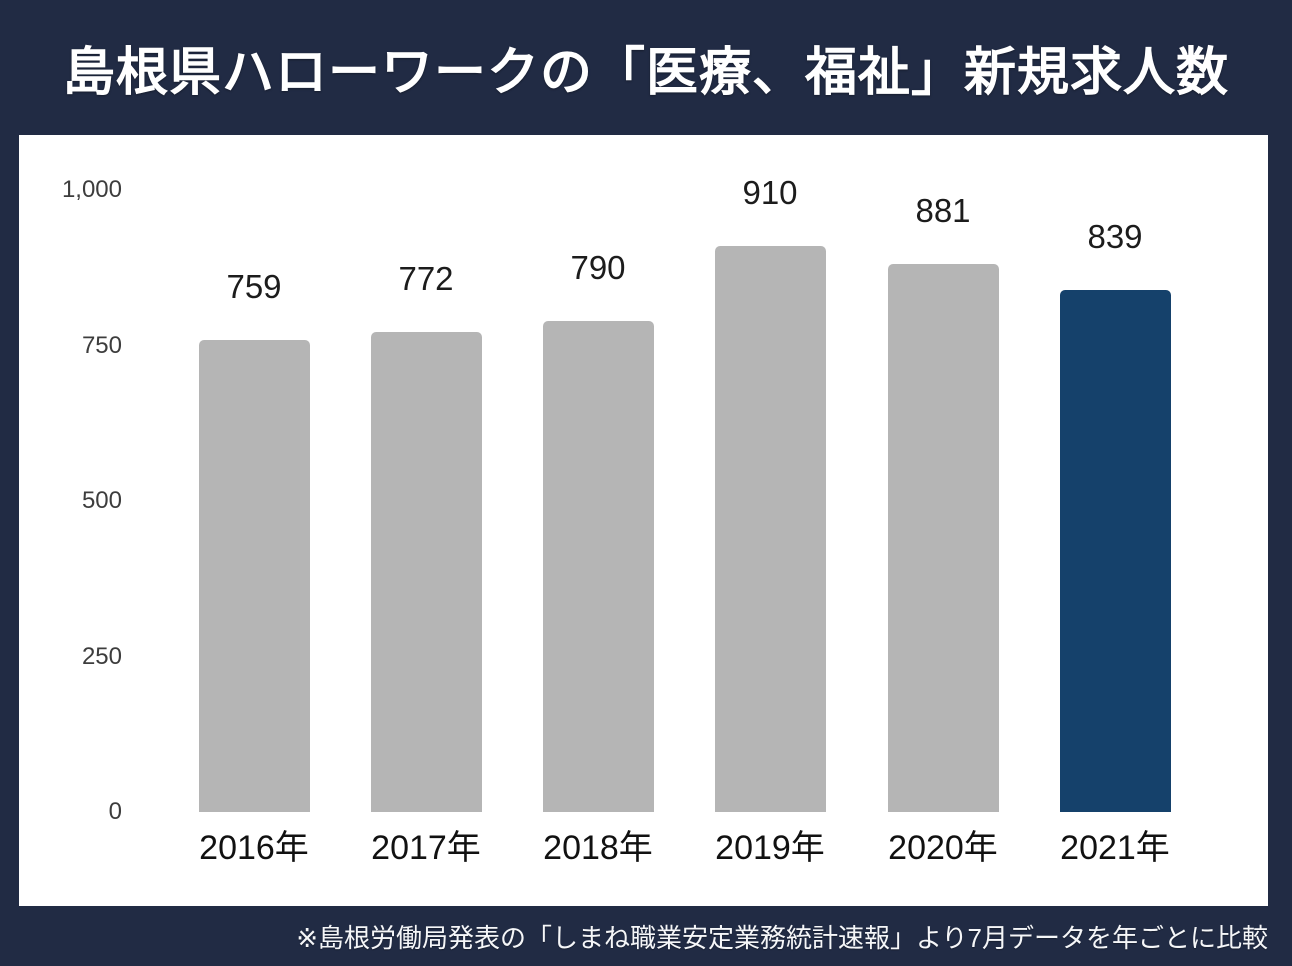 Image resolution: width=1292 pixels, height=966 pixels. Describe the element at coordinates (91, 189) in the screenshot. I see `y-axis-label: 1,000` at that location.